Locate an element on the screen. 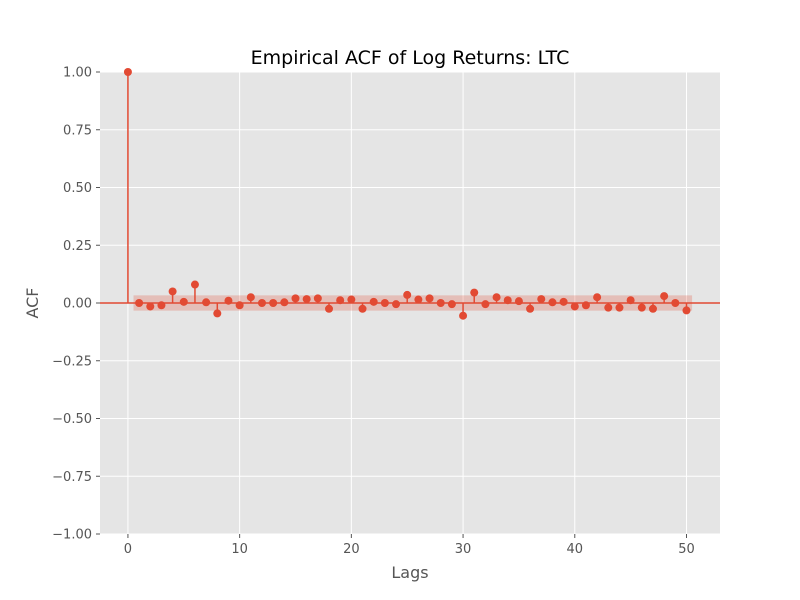  x-tick-label: 50 is located at coordinates (686, 549).